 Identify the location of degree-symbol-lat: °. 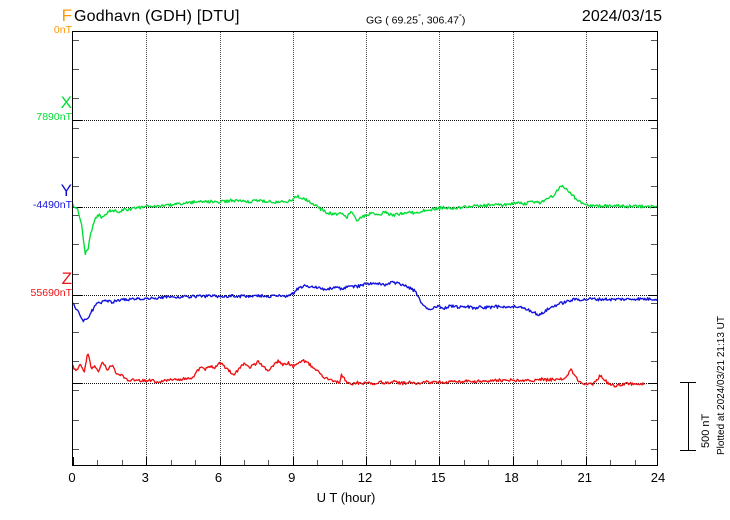
(419, 16).